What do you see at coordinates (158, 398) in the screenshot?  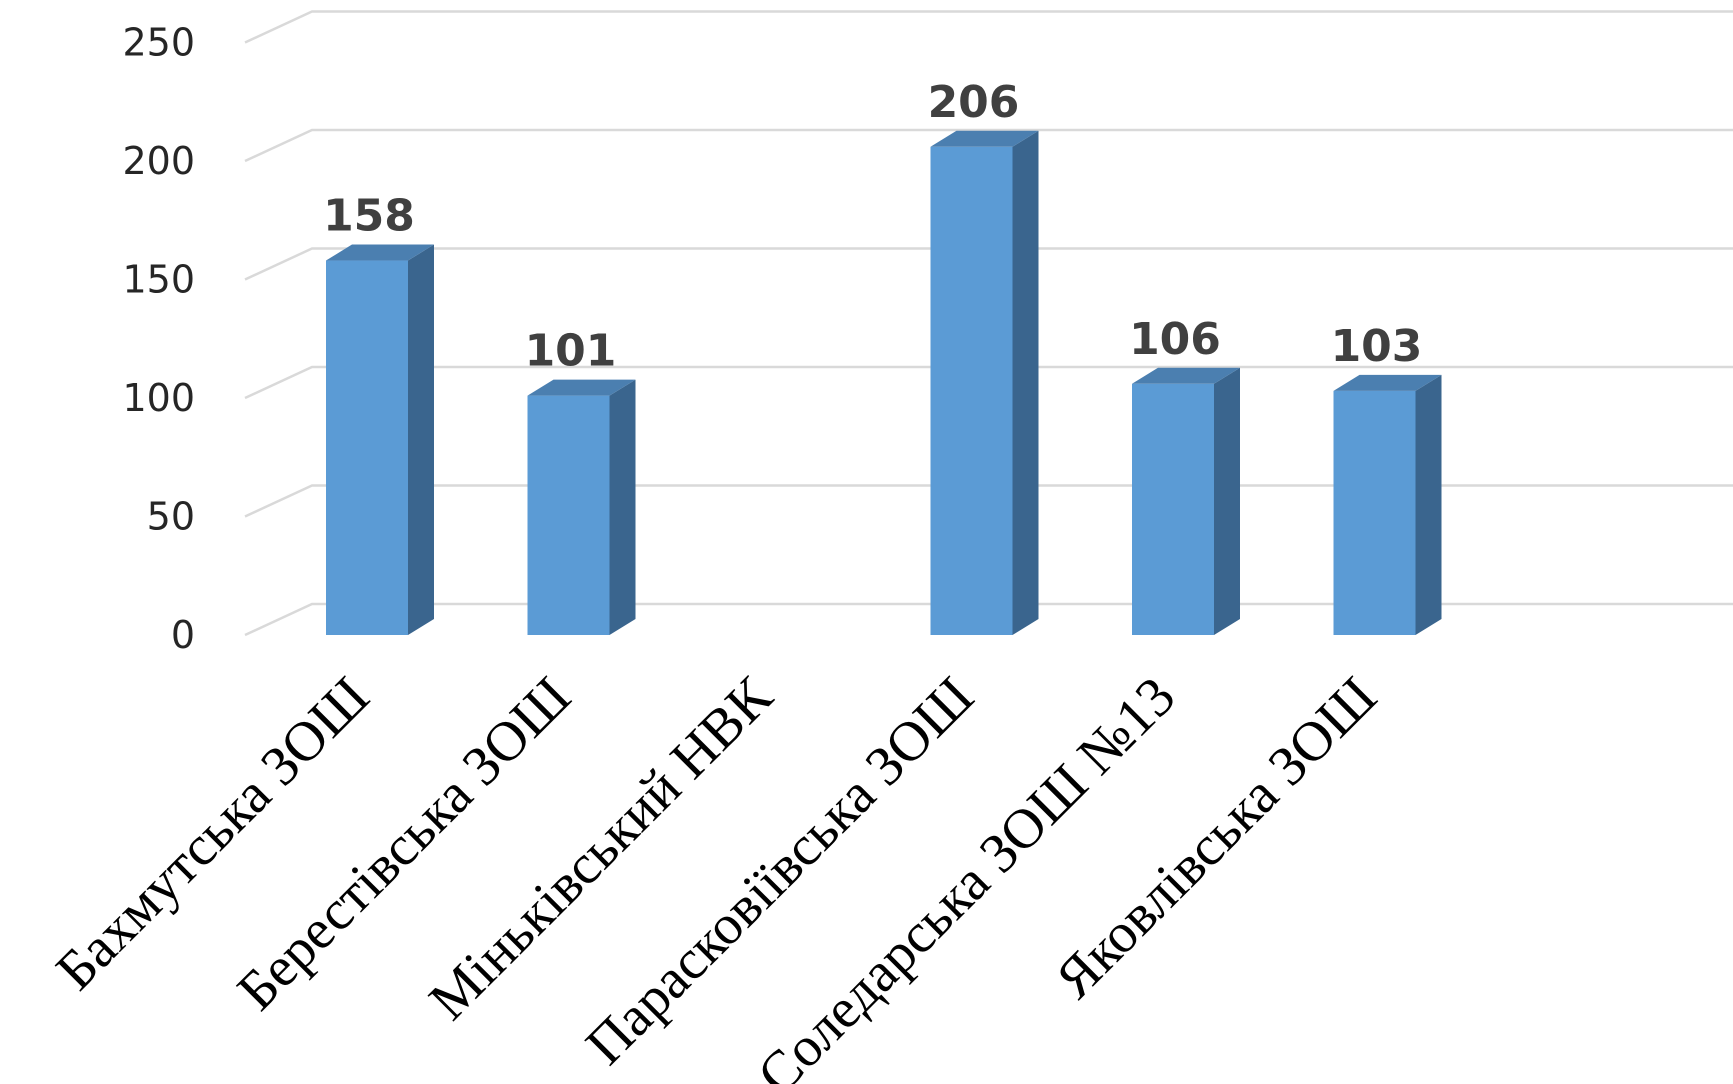 I see `y-tick-label: 100` at bounding box center [158, 398].